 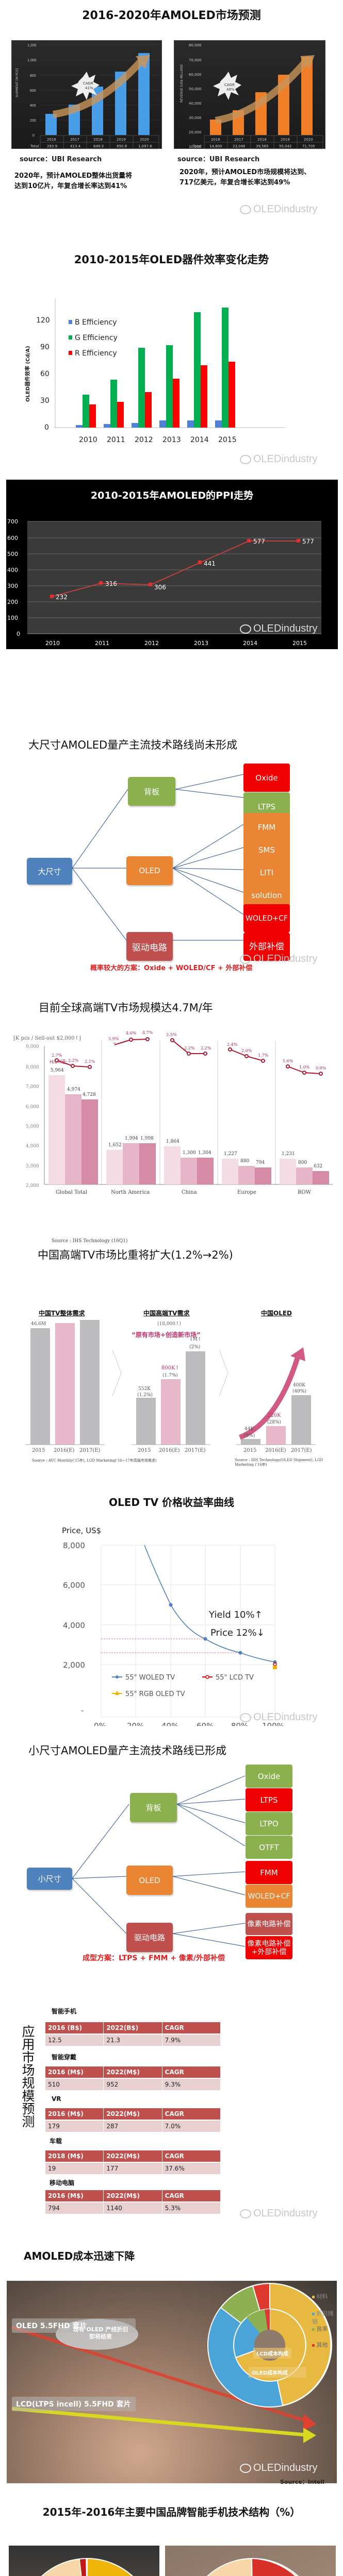 I want to click on svg-text: 577, so click(x=308, y=541).